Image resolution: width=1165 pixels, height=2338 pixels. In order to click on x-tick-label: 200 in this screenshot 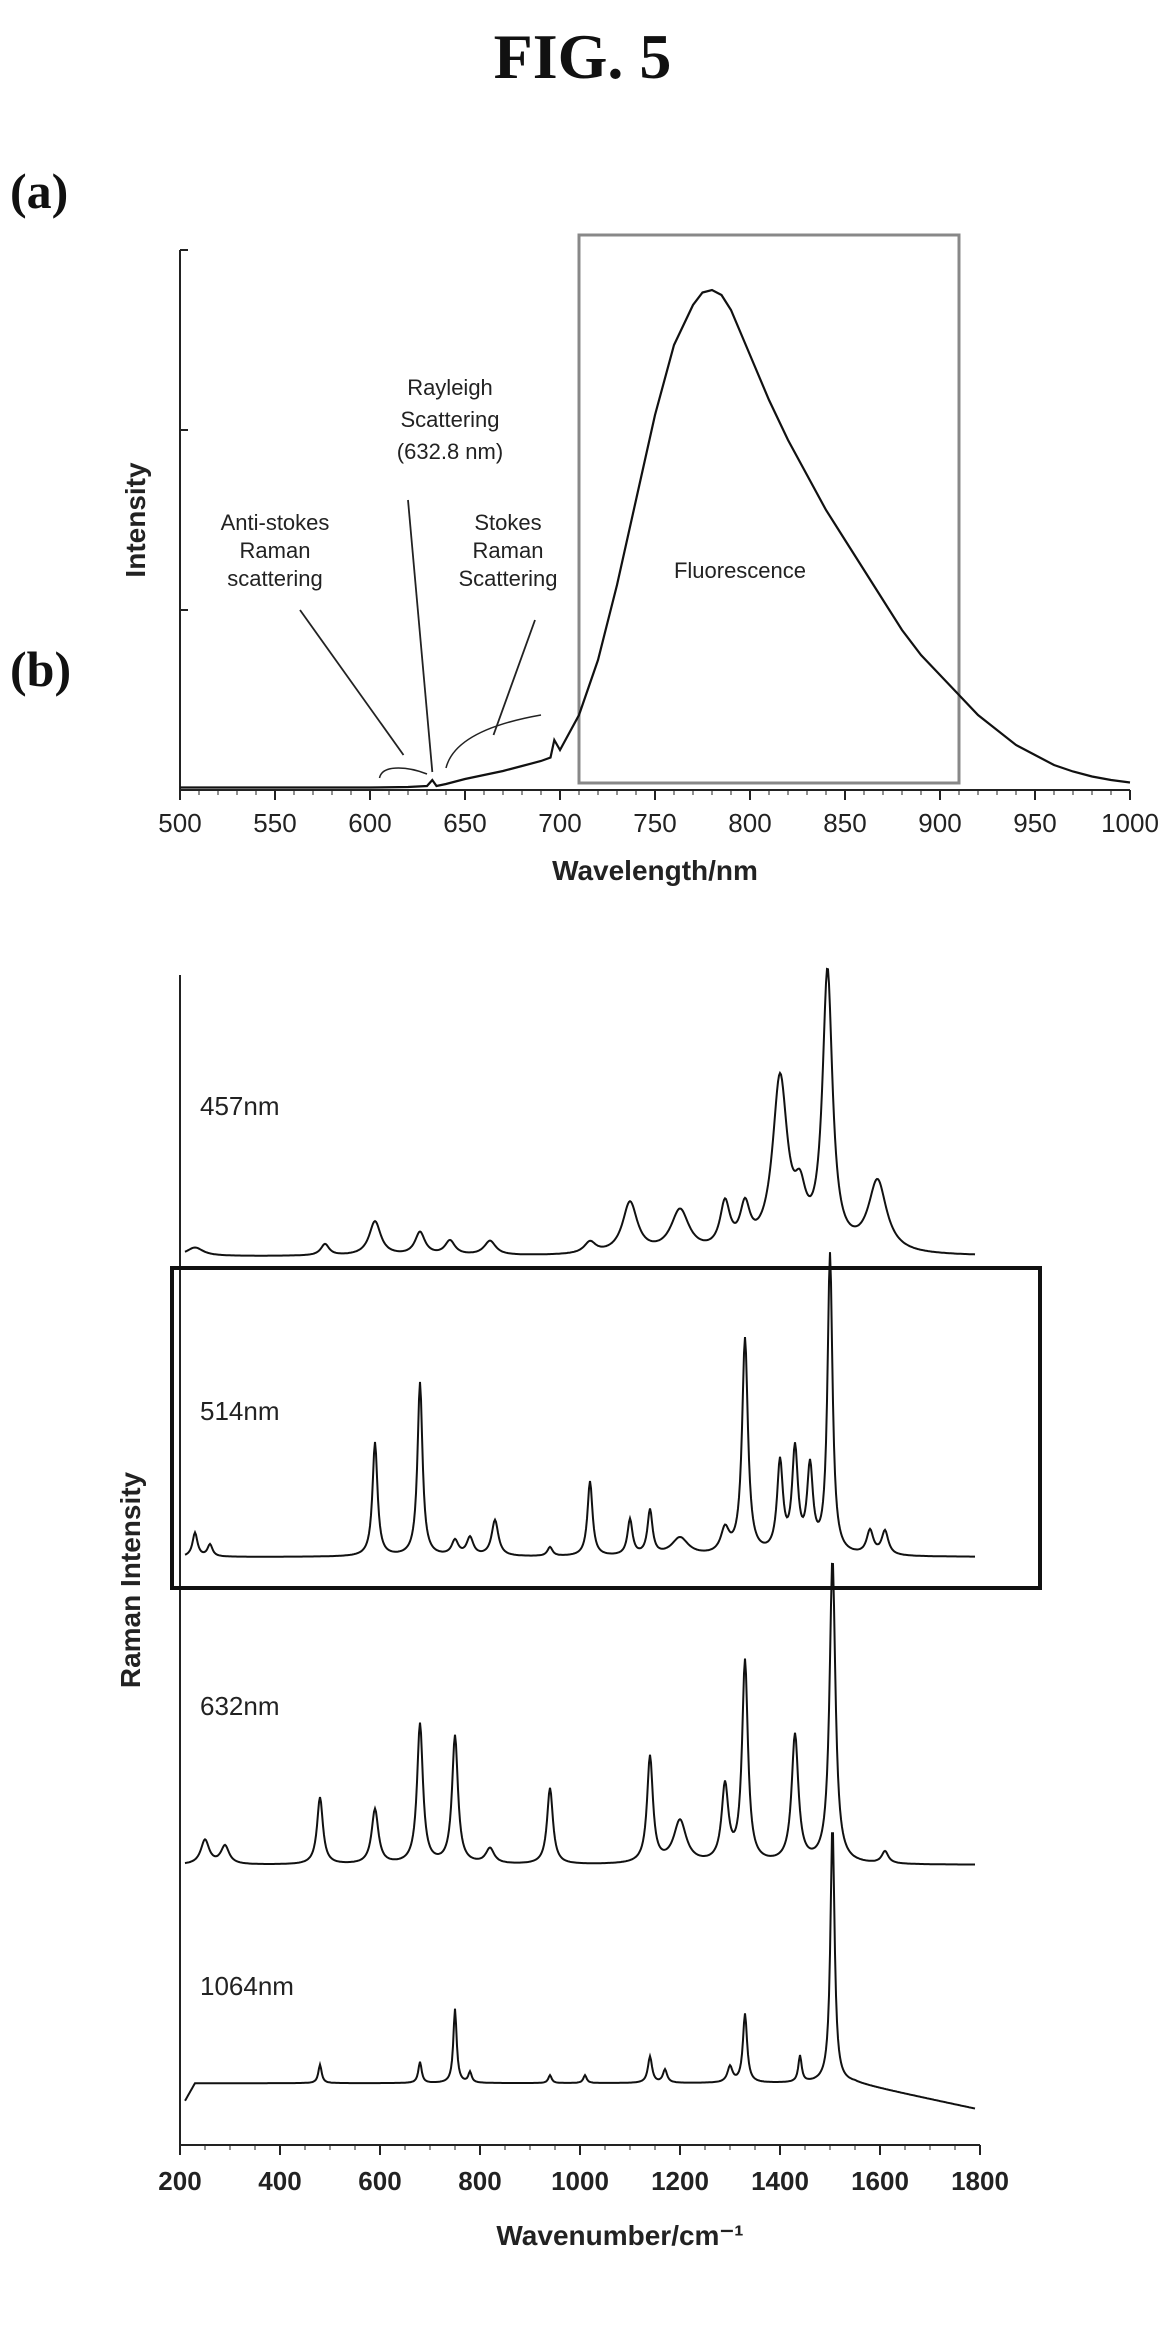, I will do `click(179, 2181)`.